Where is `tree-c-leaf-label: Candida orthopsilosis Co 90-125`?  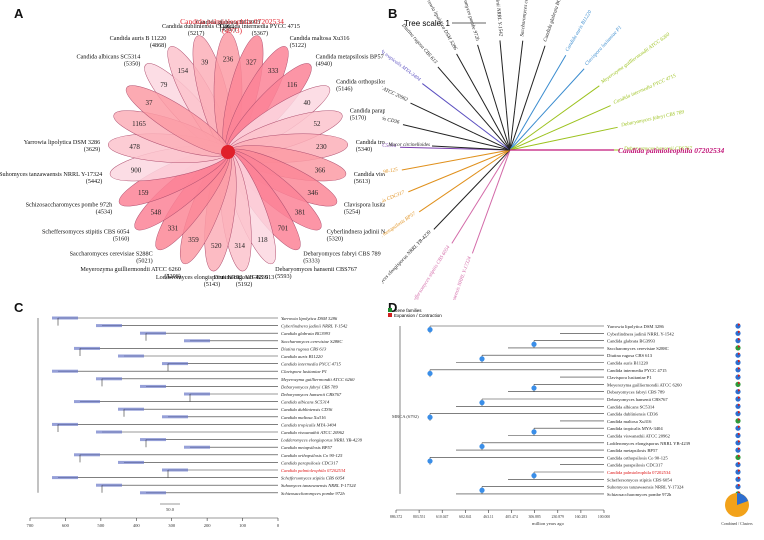
tree-c-leaf-label: Candida orthopsilosis Co 90-125 is located at coordinates (312, 455).